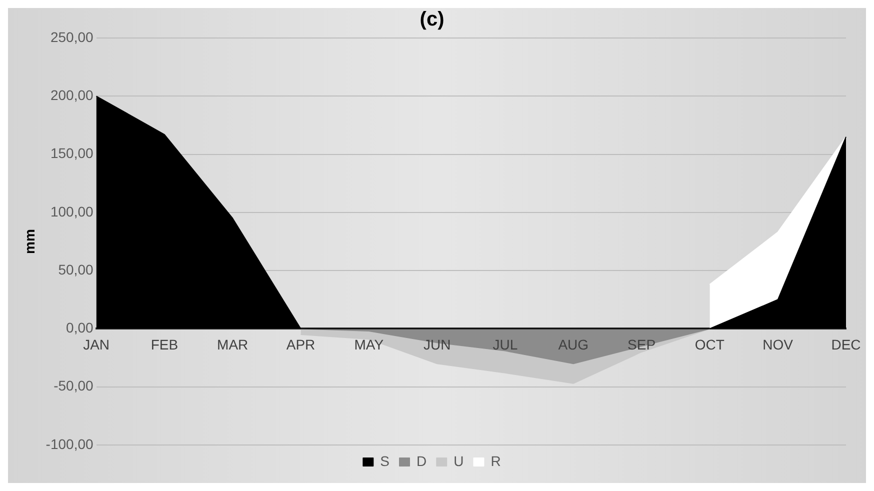  What do you see at coordinates (709, 344) in the screenshot?
I see `x-tick-label: OCT` at bounding box center [709, 344].